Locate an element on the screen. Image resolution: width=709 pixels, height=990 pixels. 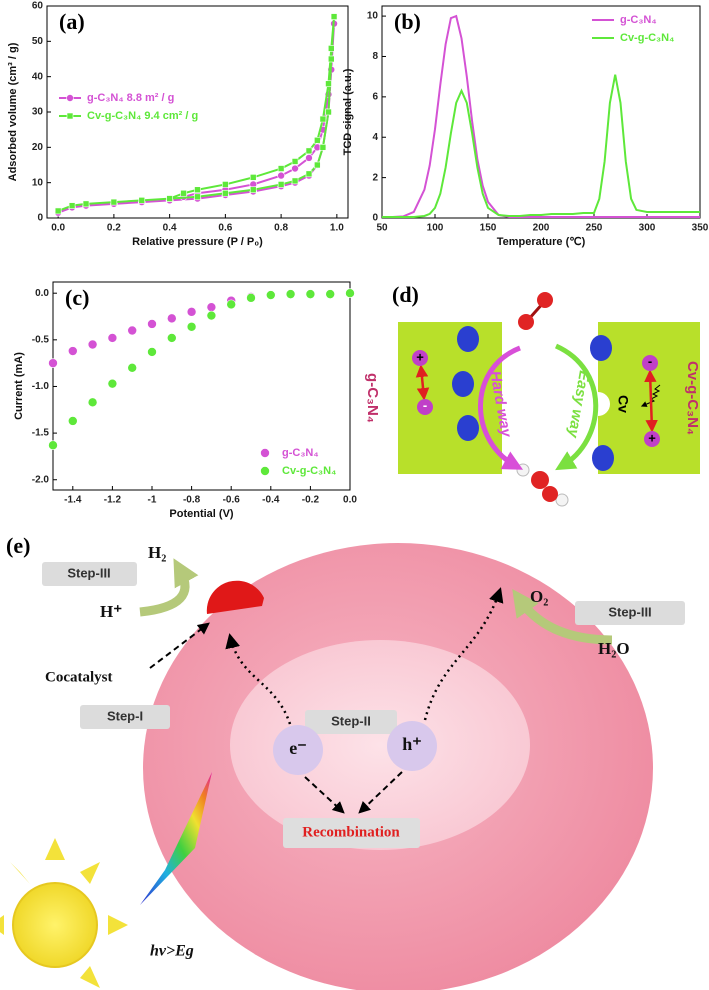
sun is located at coordinates (64, 913).